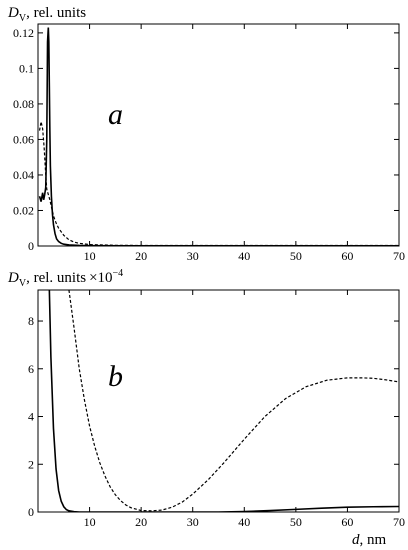 This screenshot has width=408, height=550. What do you see at coordinates (23, 139) in the screenshot?
I see `panel-a-ytick-label-3: 0.06` at bounding box center [23, 139].